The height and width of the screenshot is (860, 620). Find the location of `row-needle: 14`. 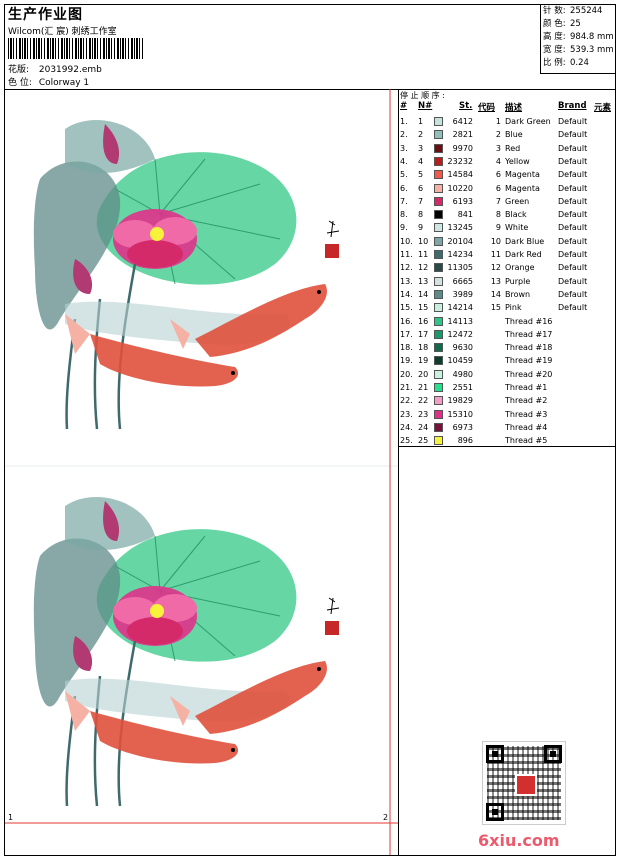

row-needle: 14 is located at coordinates (423, 294).